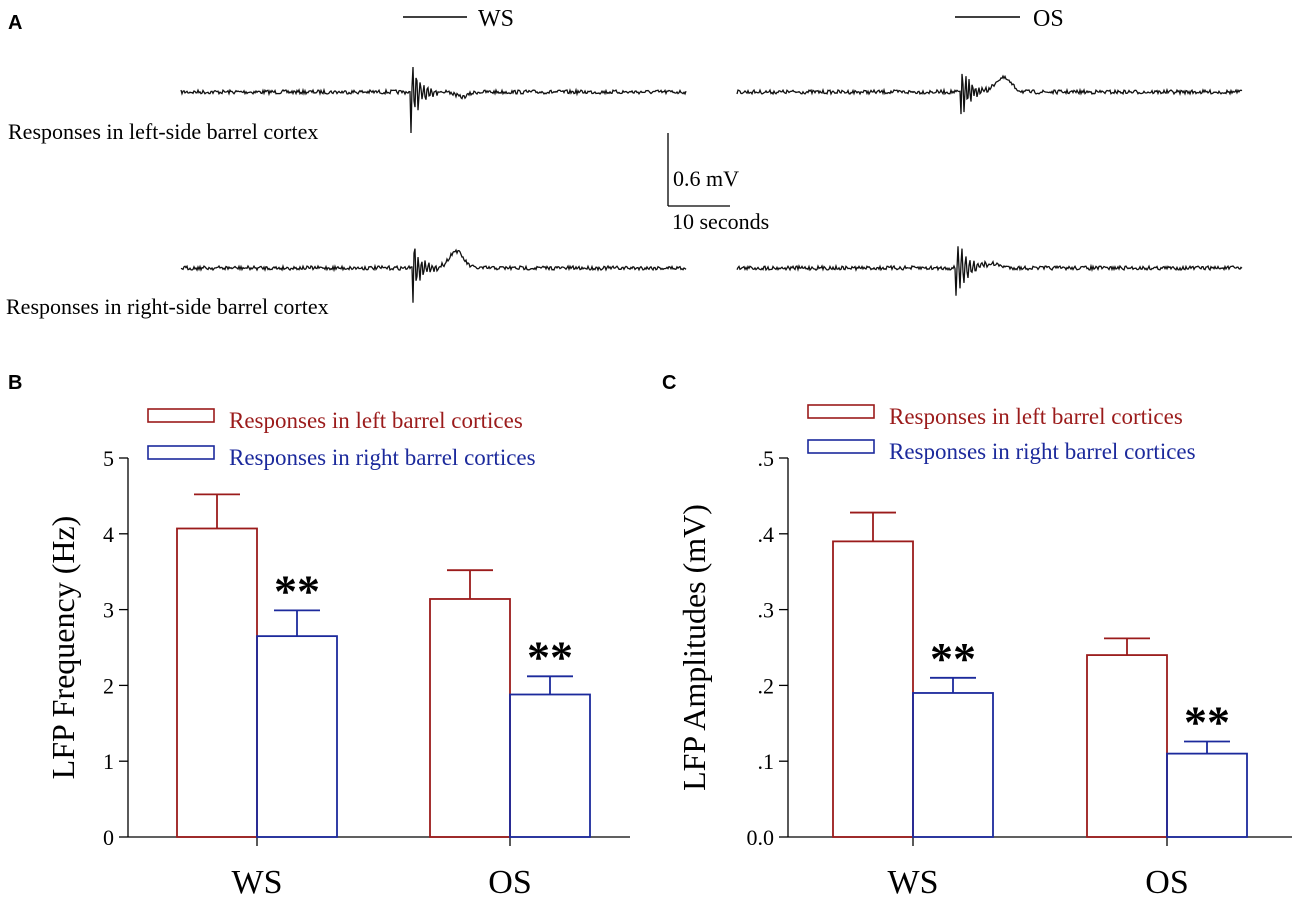 The width and height of the screenshot is (1300, 910). Describe the element at coordinates (108, 837) in the screenshot. I see `y-tick-label: 0` at that location.